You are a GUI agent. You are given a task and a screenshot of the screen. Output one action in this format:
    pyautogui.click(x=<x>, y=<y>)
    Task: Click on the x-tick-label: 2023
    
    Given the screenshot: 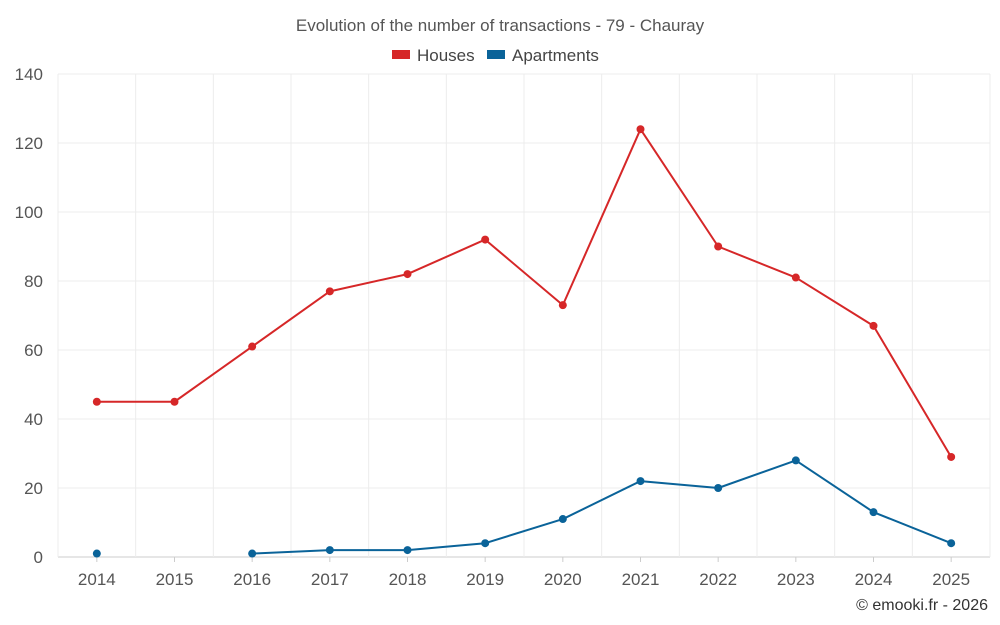 What is the action you would take?
    pyautogui.click(x=796, y=579)
    